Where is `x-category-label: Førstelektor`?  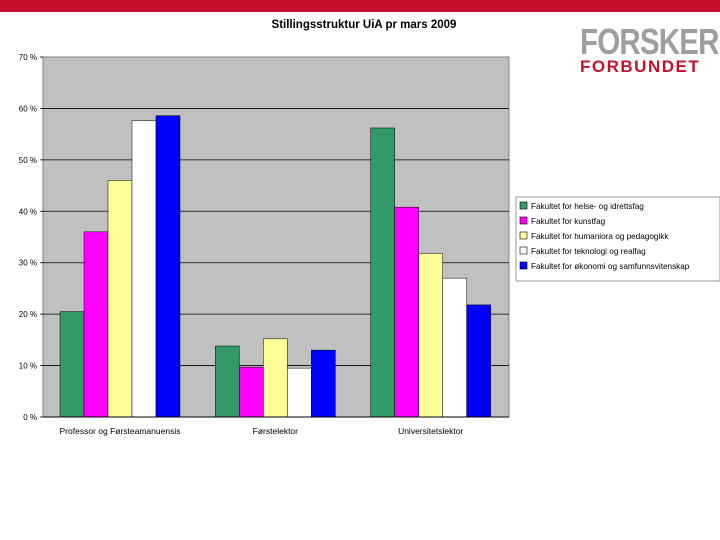
x-category-label: Førstelektor is located at coordinates (276, 431).